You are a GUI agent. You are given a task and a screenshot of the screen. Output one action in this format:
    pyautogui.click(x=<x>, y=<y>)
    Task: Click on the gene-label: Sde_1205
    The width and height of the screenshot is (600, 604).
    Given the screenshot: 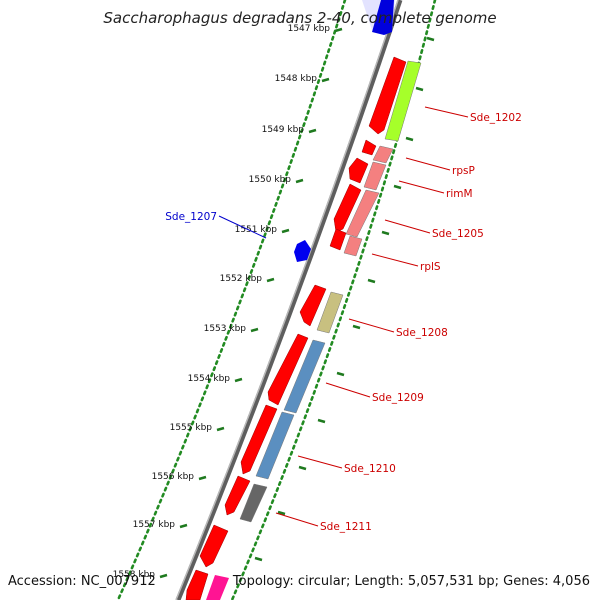 What is the action you would take?
    pyautogui.click(x=458, y=234)
    